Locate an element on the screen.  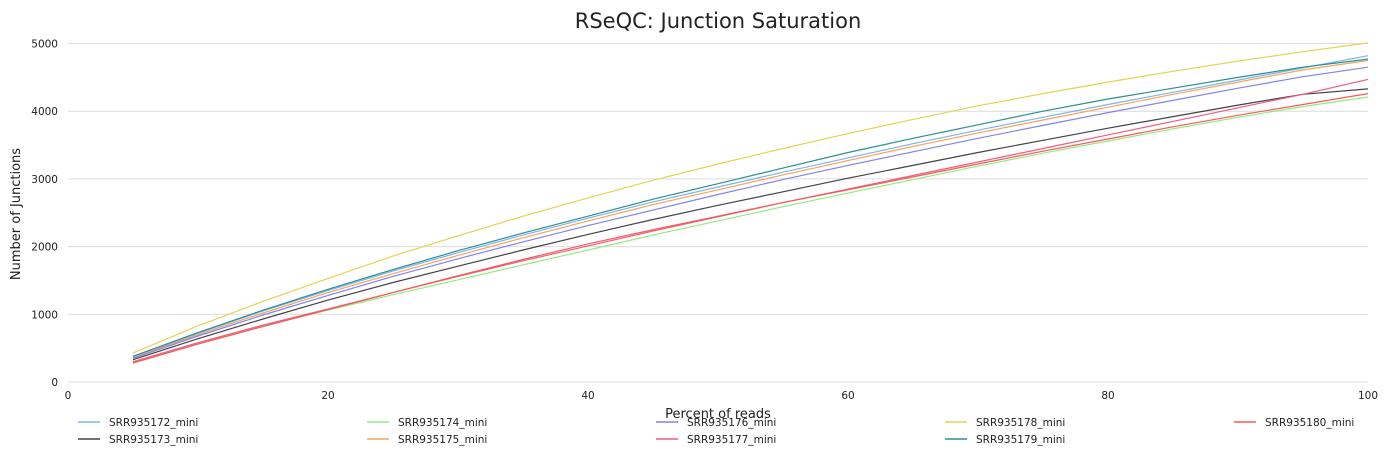
legend-label: SRR935180_mini is located at coordinates (1309, 423).